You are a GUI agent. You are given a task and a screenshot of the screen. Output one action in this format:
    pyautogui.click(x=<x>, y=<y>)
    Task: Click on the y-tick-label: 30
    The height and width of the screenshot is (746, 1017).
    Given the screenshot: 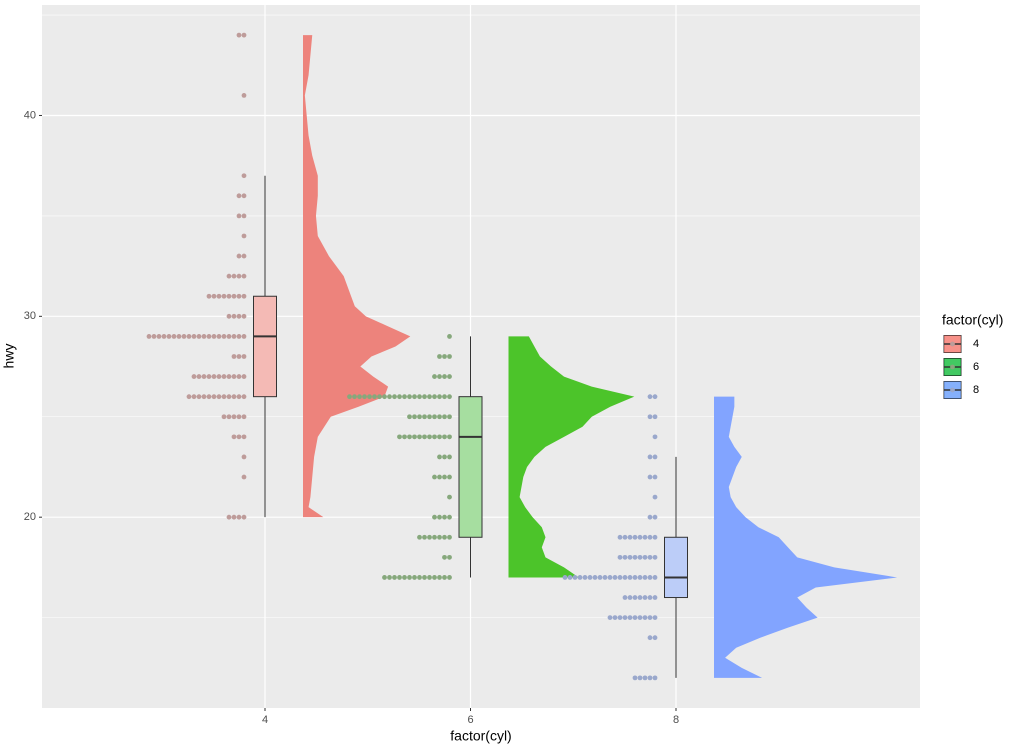 What is the action you would take?
    pyautogui.click(x=30, y=316)
    